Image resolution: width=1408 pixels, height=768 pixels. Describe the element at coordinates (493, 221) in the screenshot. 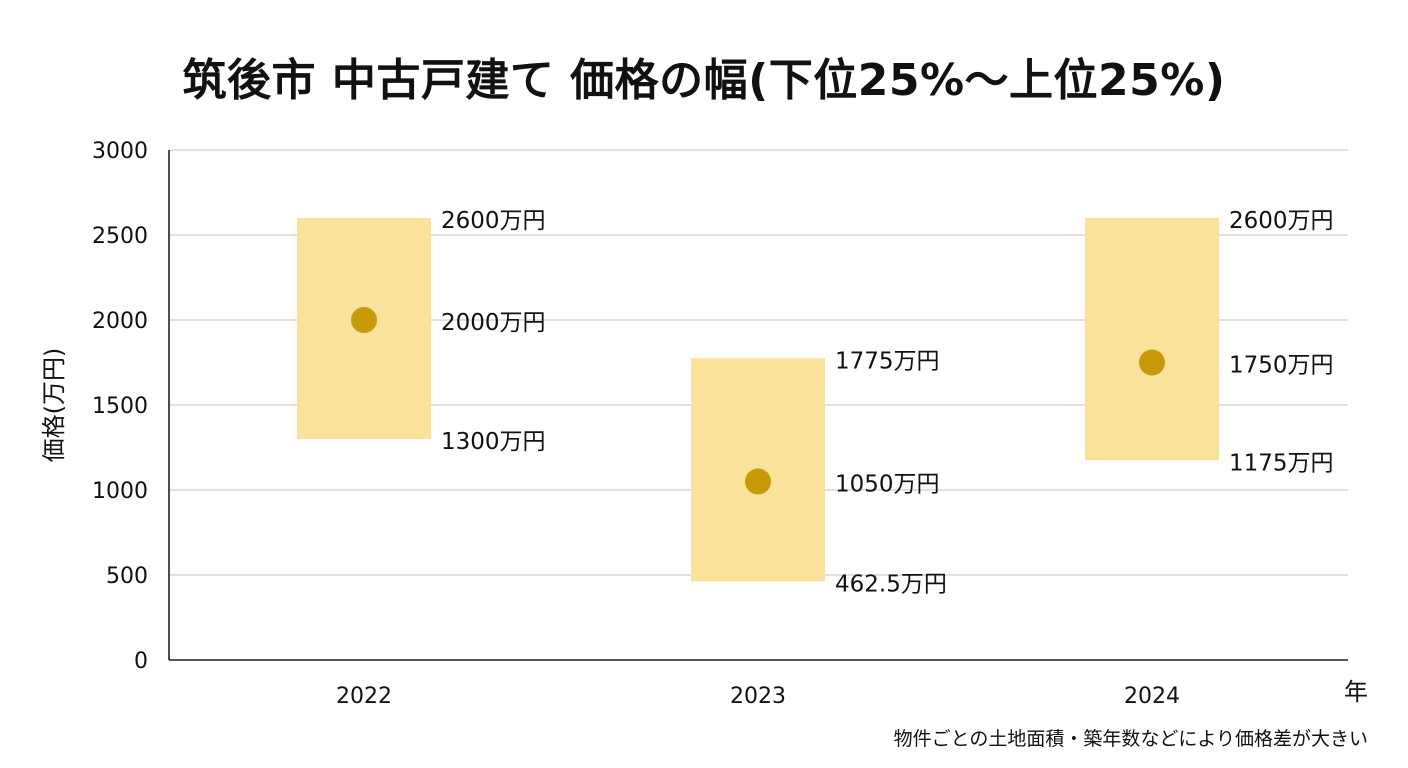

I see `upper-label-2022: 2600万円` at that location.